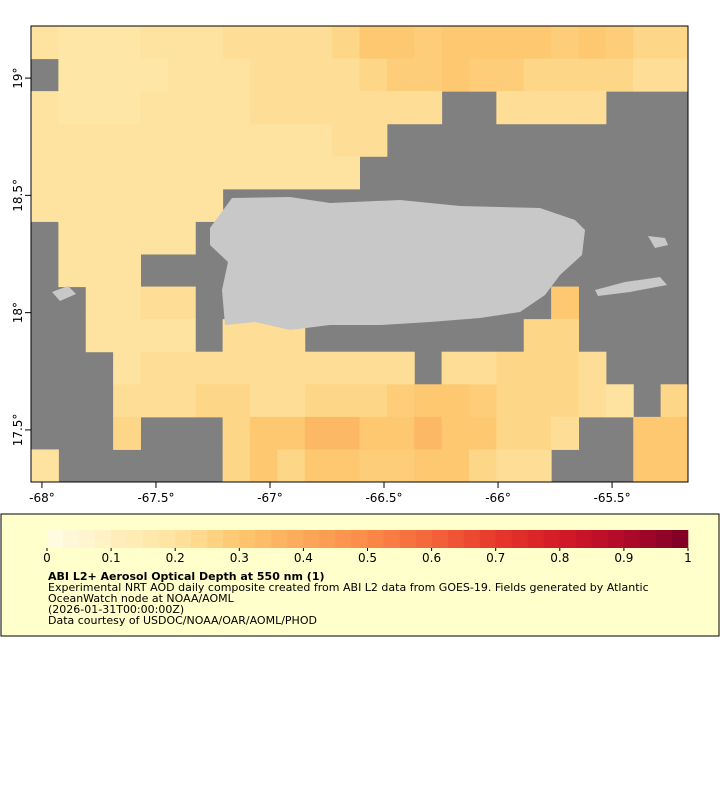 The width and height of the screenshot is (720, 804). What do you see at coordinates (18, 77) in the screenshot?
I see `y-tick-label: 19°` at bounding box center [18, 77].